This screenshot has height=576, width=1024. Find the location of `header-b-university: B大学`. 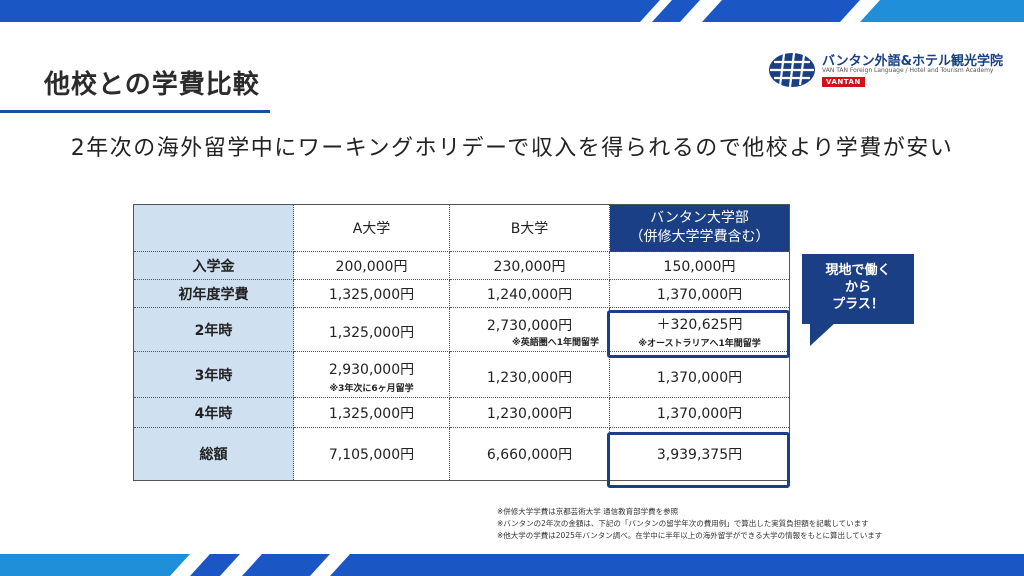

header-b-university: B大学 is located at coordinates (529, 228).